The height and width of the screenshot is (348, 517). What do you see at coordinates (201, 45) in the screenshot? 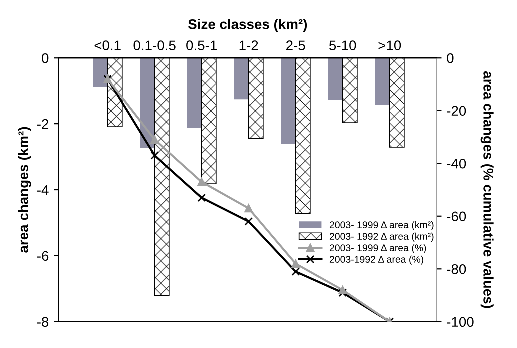
I see `x-tick-label: 0.5-1` at bounding box center [201, 45].